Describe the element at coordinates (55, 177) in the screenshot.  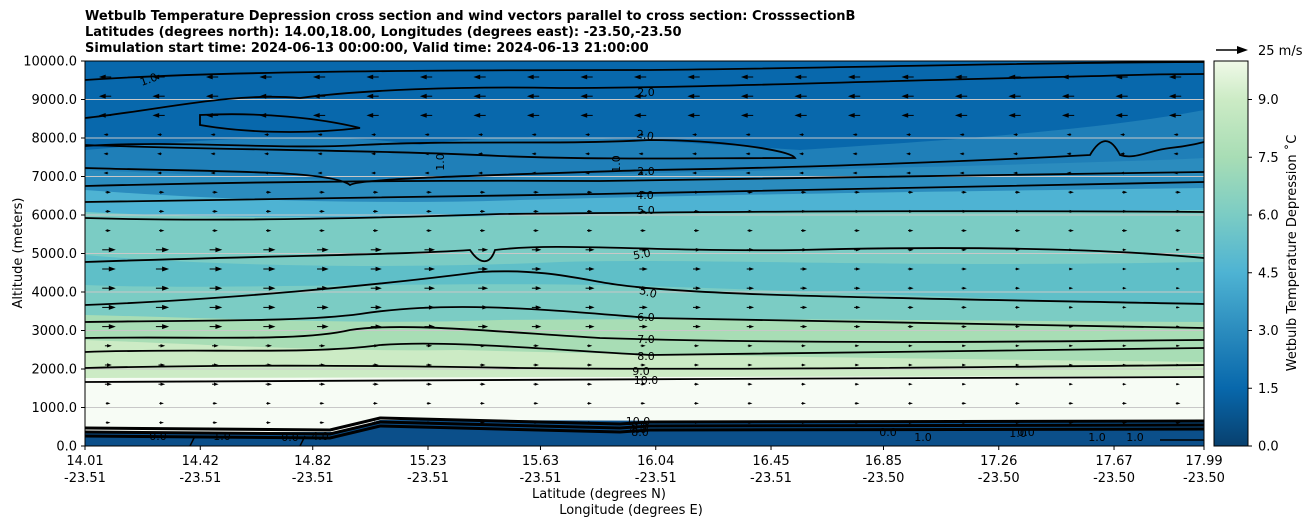
I see `y-tick-label: 7000.0` at that location.